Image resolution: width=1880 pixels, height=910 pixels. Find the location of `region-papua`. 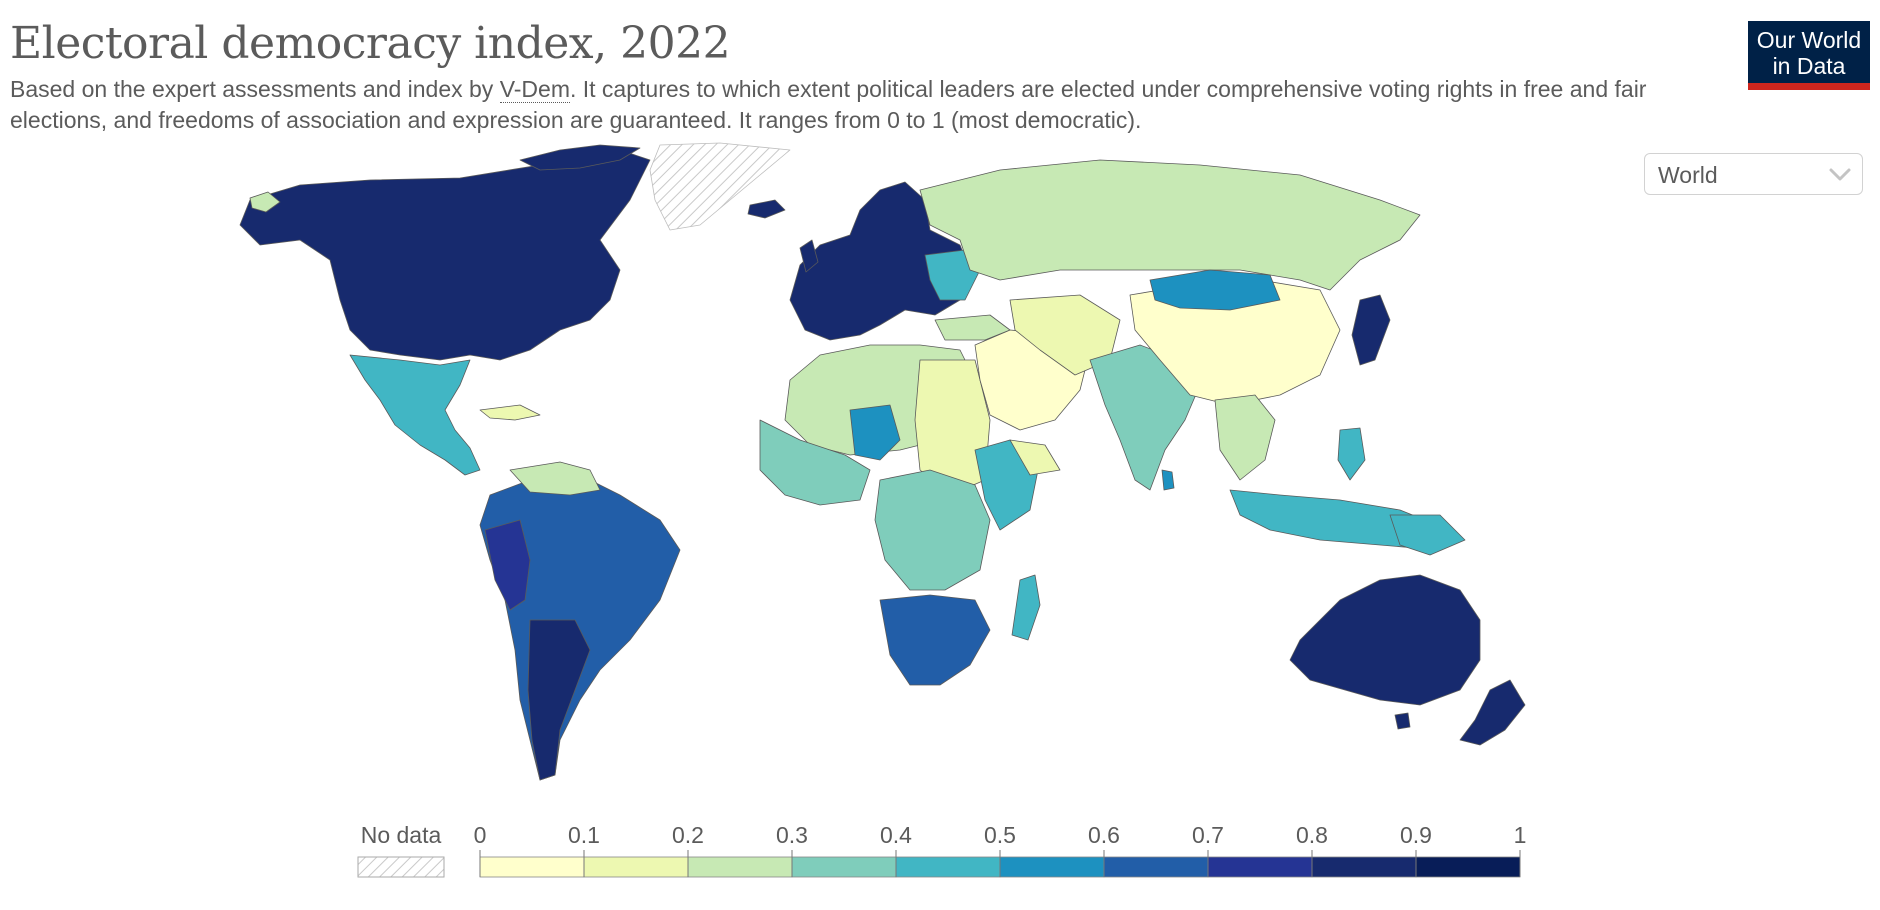

region-papua is located at coordinates (1427, 535).